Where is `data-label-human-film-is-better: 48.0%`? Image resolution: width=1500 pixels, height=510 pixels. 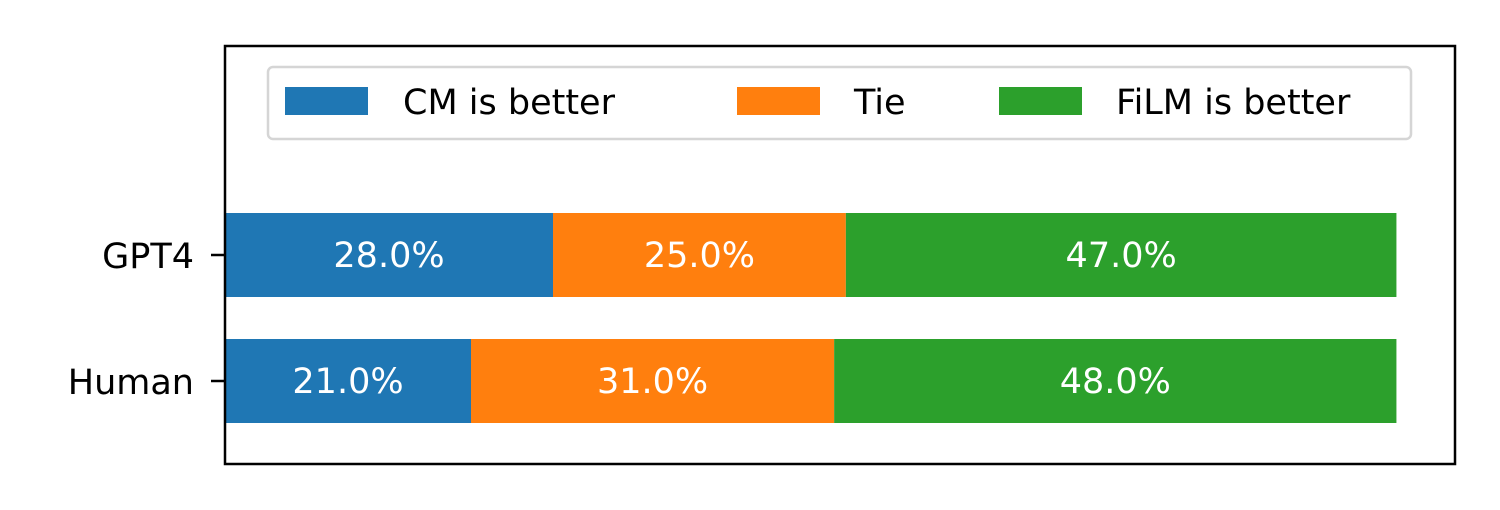 data-label-human-film-is-better: 48.0% is located at coordinates (1115, 382).